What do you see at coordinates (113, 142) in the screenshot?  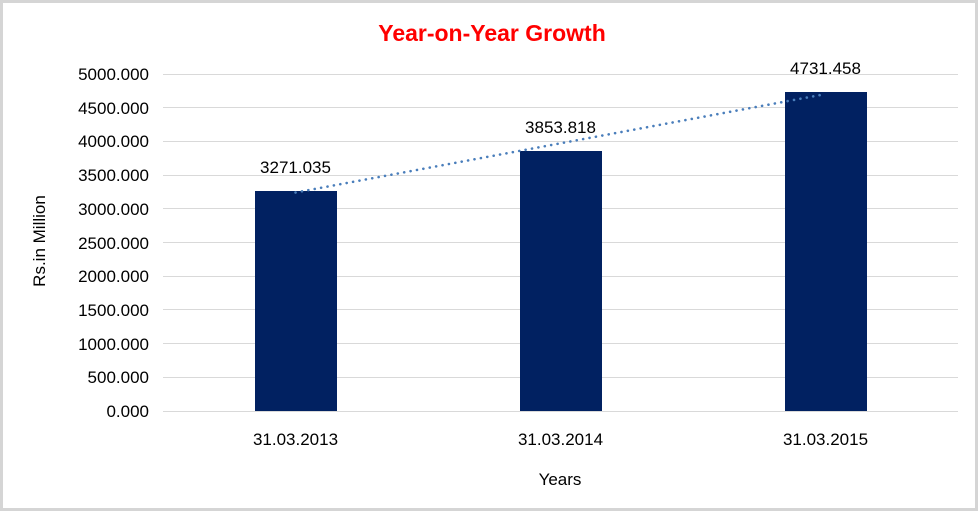 I see `y-tick-label: 4000.000` at bounding box center [113, 142].